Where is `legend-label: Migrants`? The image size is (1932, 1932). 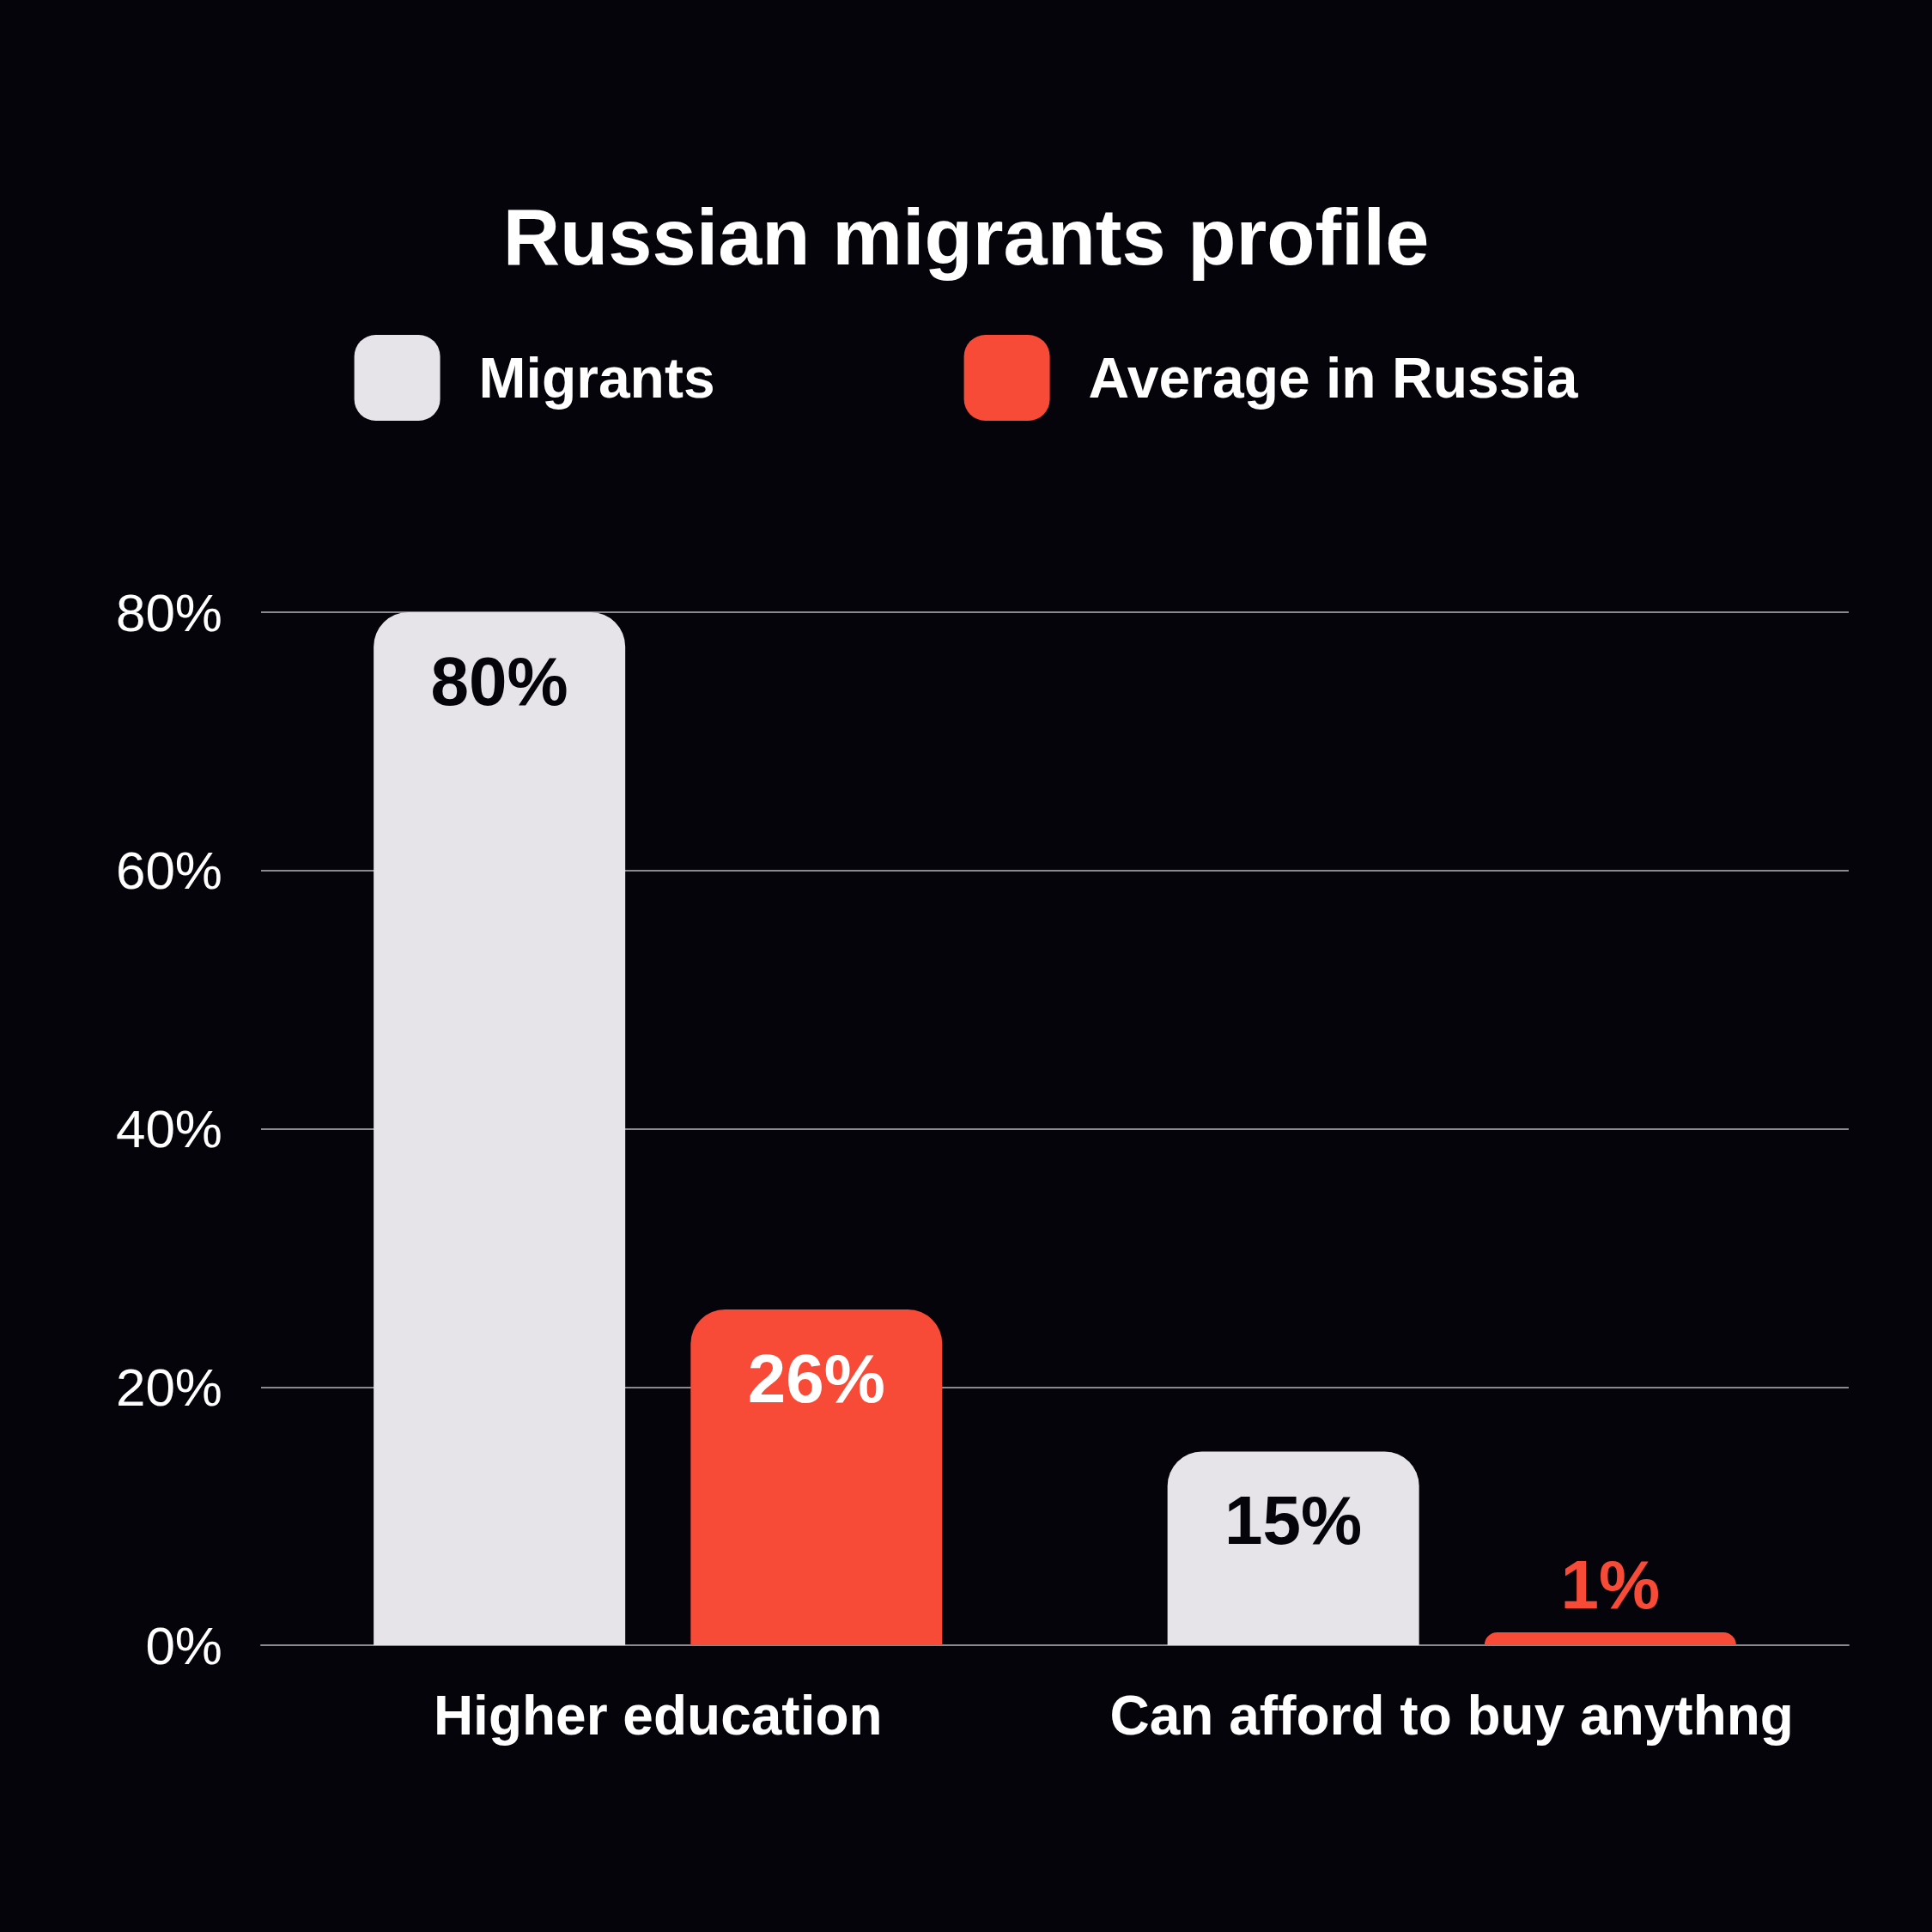
legend-label: Migrants is located at coordinates (596, 378).